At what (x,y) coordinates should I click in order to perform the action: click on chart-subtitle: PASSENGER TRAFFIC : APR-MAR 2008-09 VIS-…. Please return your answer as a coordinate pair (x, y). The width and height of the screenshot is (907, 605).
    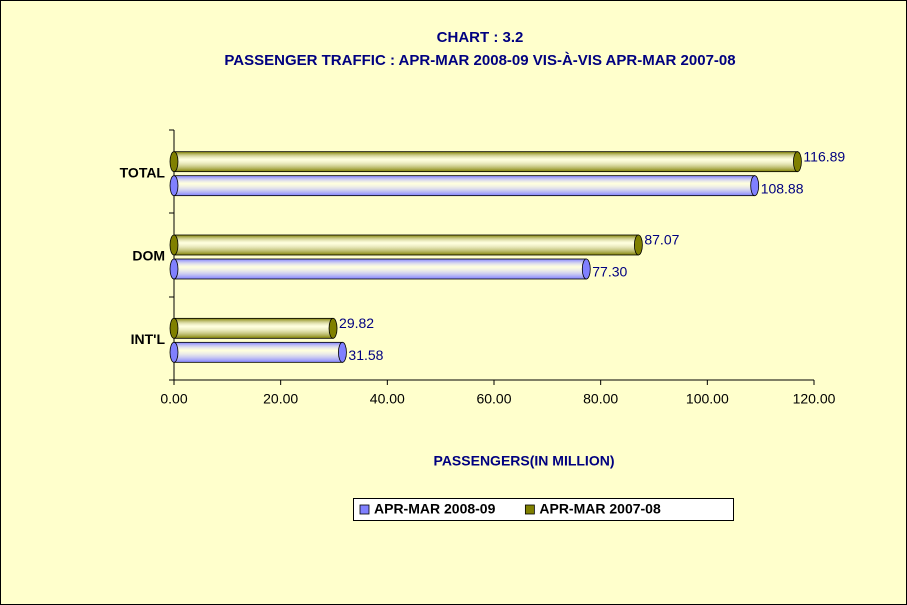
    Looking at the image, I should click on (479, 60).